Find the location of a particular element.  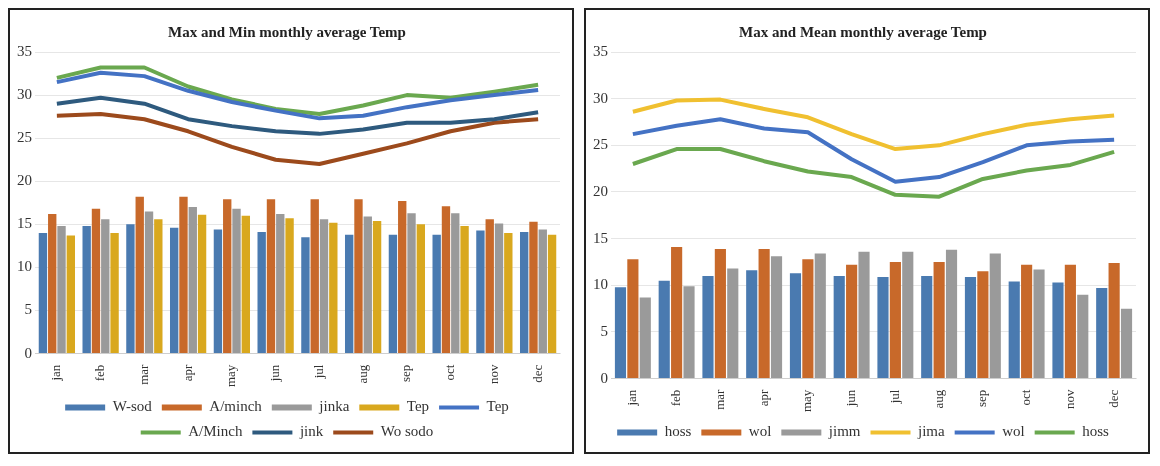

y-tick-label: 10 is located at coordinates (600, 284).